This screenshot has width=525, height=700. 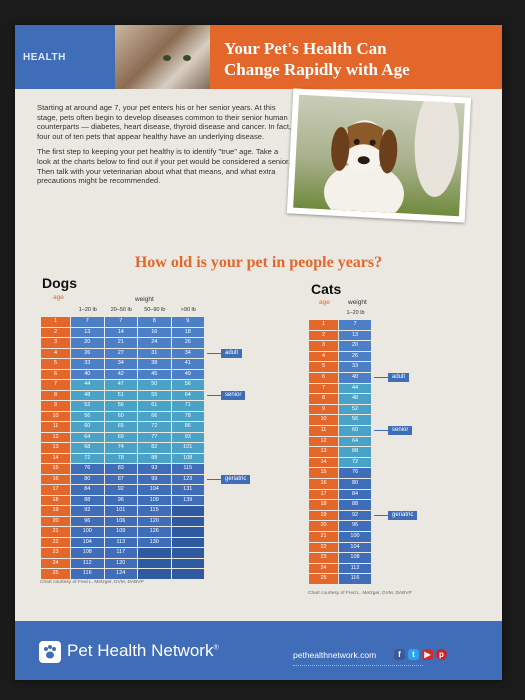 What do you see at coordinates (55, 427) in the screenshot?
I see `dogs-age-cell: 11` at bounding box center [55, 427].